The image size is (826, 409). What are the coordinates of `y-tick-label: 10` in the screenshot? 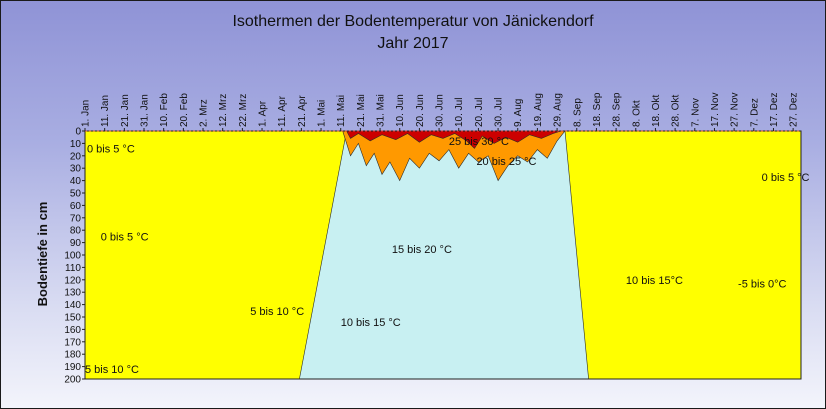 It's located at (76, 144).